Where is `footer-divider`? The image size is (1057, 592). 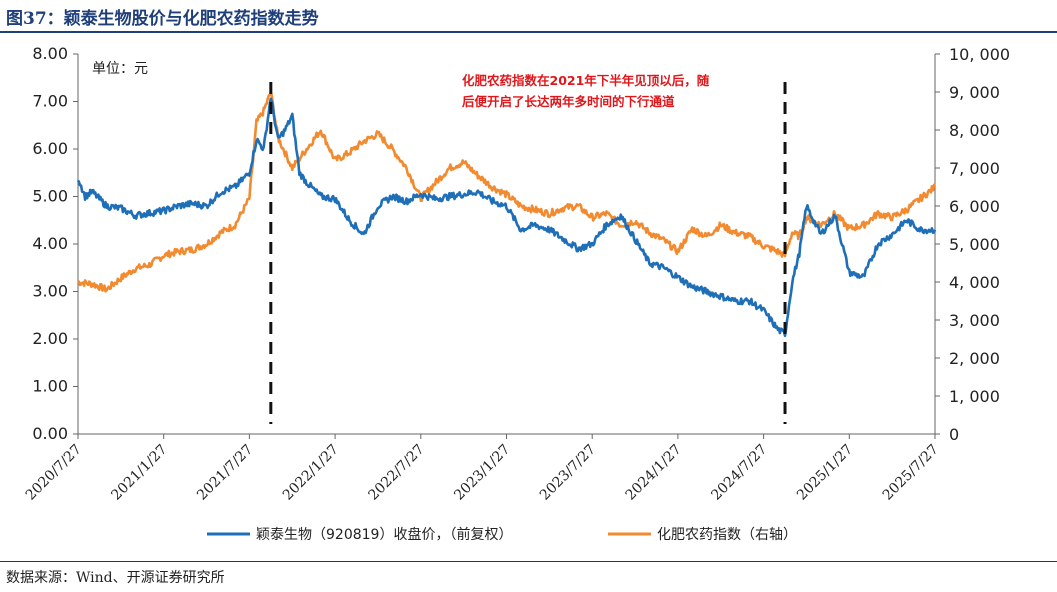 footer-divider is located at coordinates (528, 561).